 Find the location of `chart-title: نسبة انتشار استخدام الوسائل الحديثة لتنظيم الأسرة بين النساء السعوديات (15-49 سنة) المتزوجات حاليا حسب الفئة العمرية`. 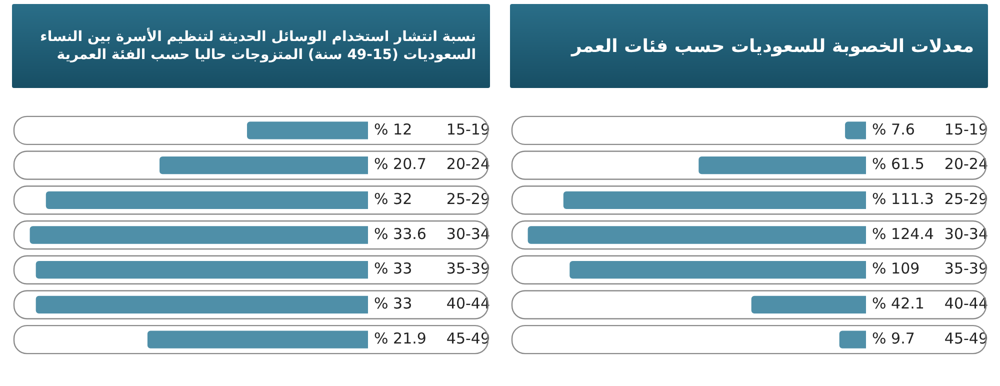

chart-title: نسبة انتشار استخدام الوسائل الحديثة لتنظيم الأسرة بين النساء السعوديات (15-49 سنة) المتزوجات حاليا حسب الفئة العمرية is located at coordinates (251, 46).